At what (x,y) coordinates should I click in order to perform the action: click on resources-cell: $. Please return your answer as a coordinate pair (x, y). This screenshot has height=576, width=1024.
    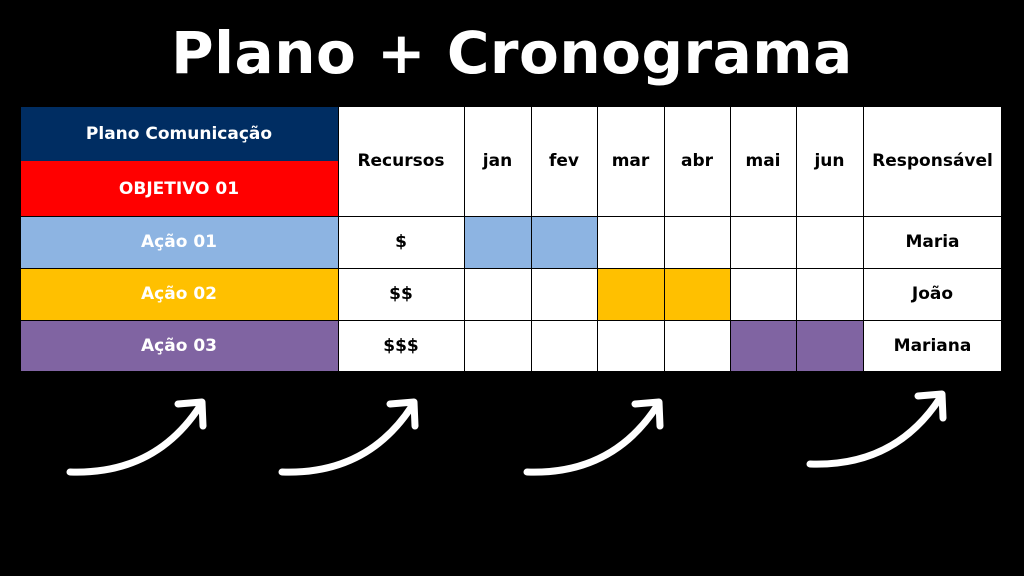
    Looking at the image, I should click on (401, 242).